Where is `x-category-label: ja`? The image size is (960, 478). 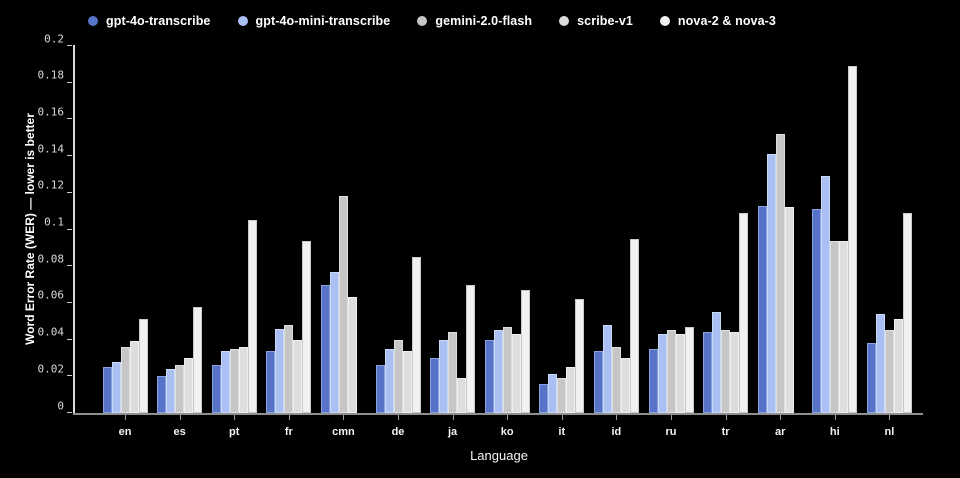
x-category-label: ja is located at coordinates (453, 432).